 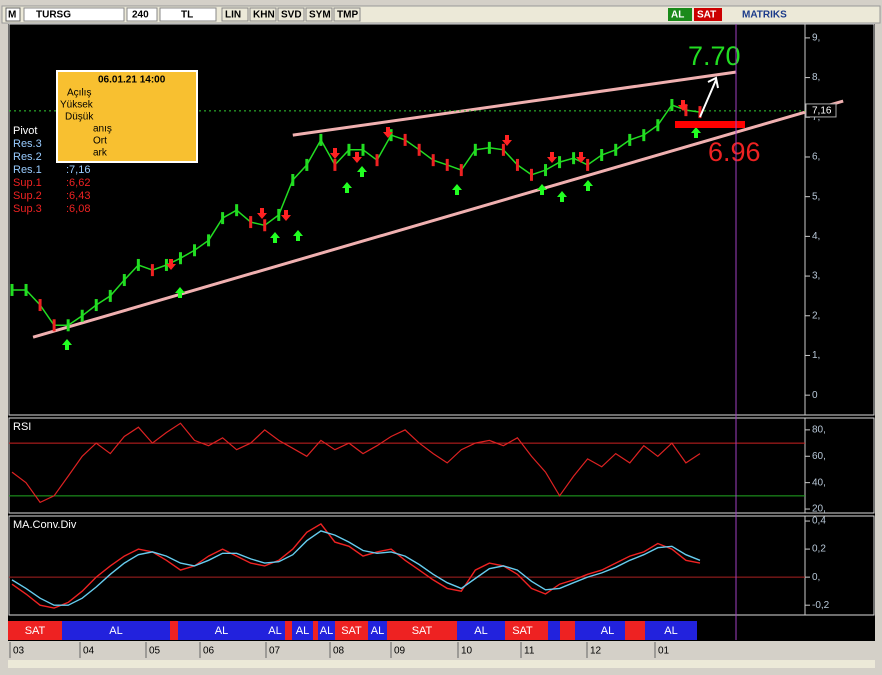 I want to click on currency-box, so click(x=188, y=14).